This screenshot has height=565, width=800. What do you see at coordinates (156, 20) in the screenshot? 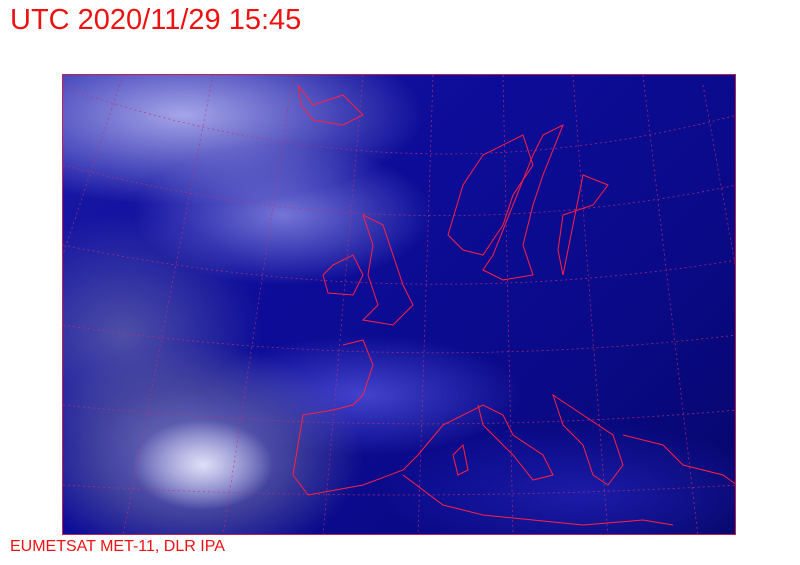
I see `timestamp-title: UTC 2020/11/29 15:45` at bounding box center [156, 20].